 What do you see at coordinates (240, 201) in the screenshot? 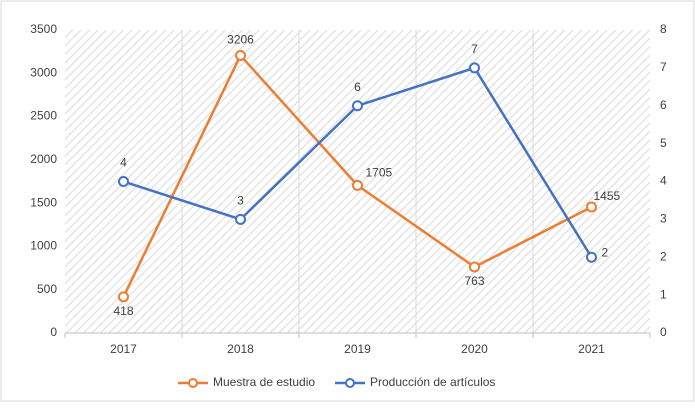
I see `data-label: 3` at bounding box center [240, 201].